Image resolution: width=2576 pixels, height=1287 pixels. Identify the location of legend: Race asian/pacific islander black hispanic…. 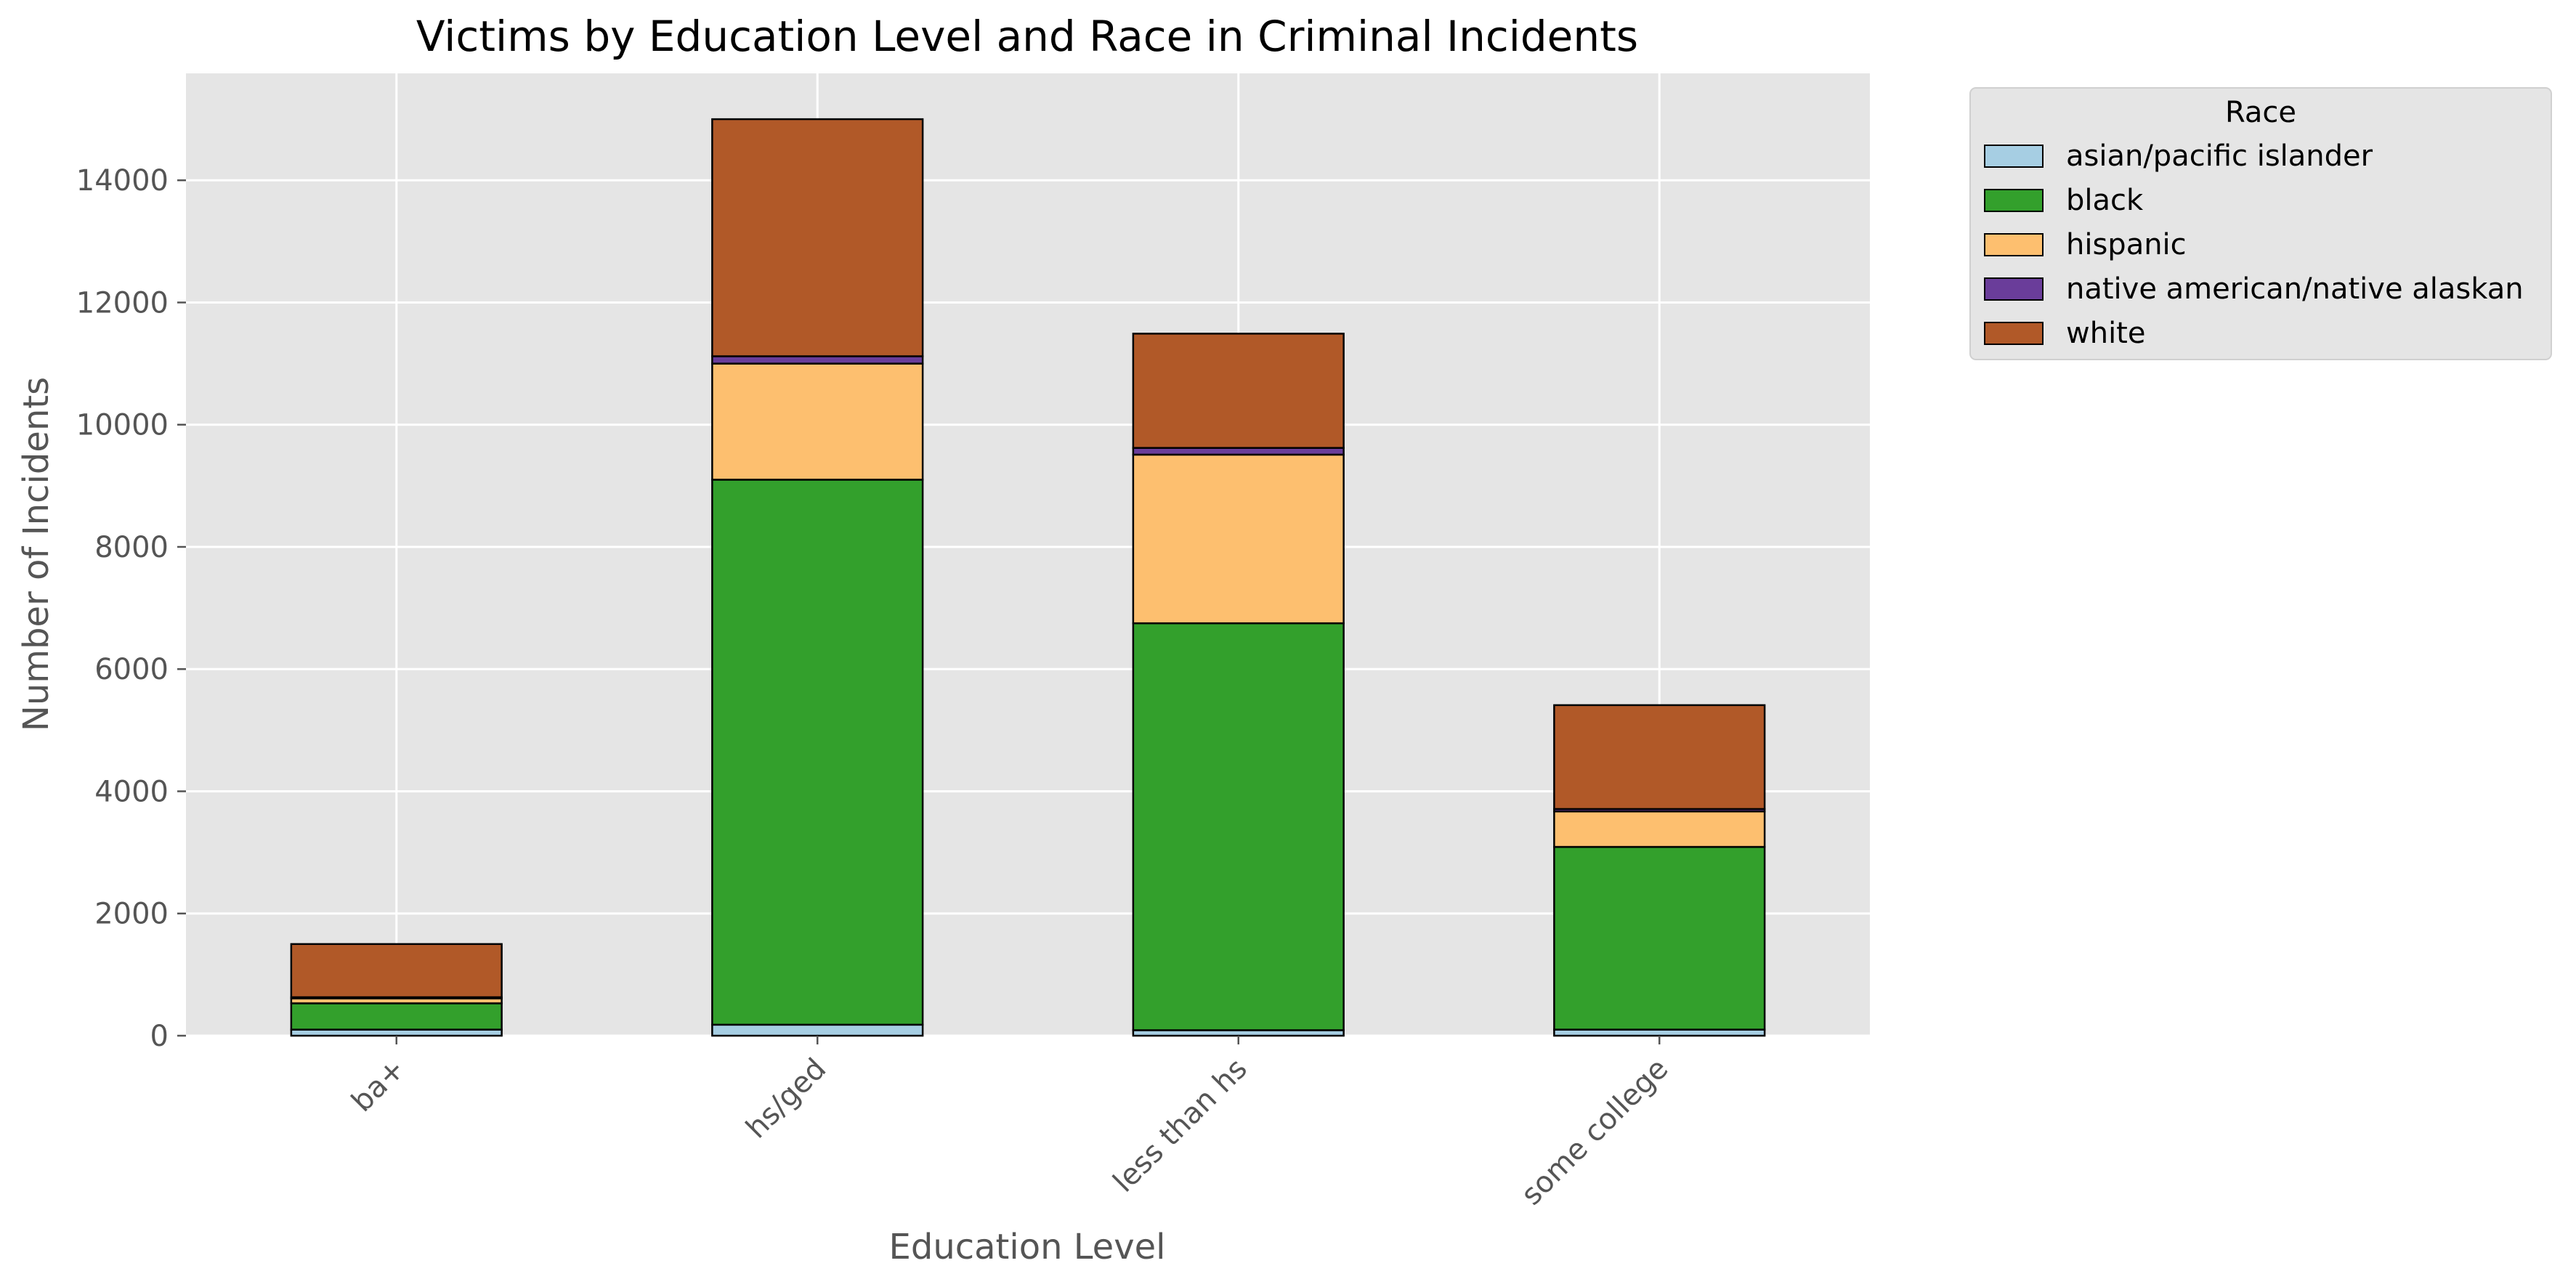
(2260, 223).